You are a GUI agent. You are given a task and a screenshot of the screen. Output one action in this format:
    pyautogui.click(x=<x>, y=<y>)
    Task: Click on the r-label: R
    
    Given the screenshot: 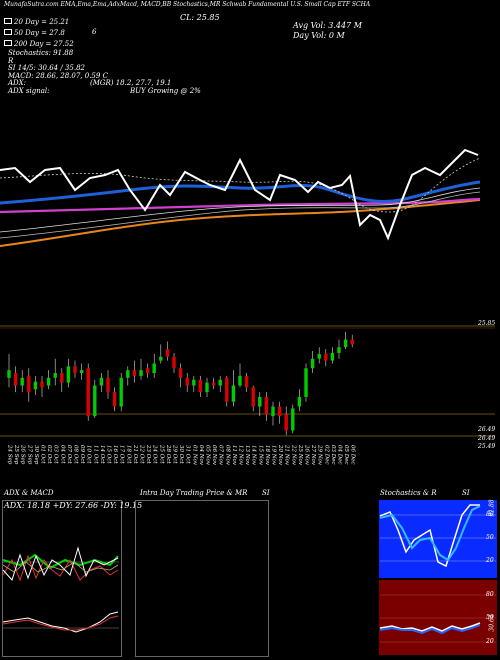 What is the action you would take?
    pyautogui.click(x=11, y=61)
    